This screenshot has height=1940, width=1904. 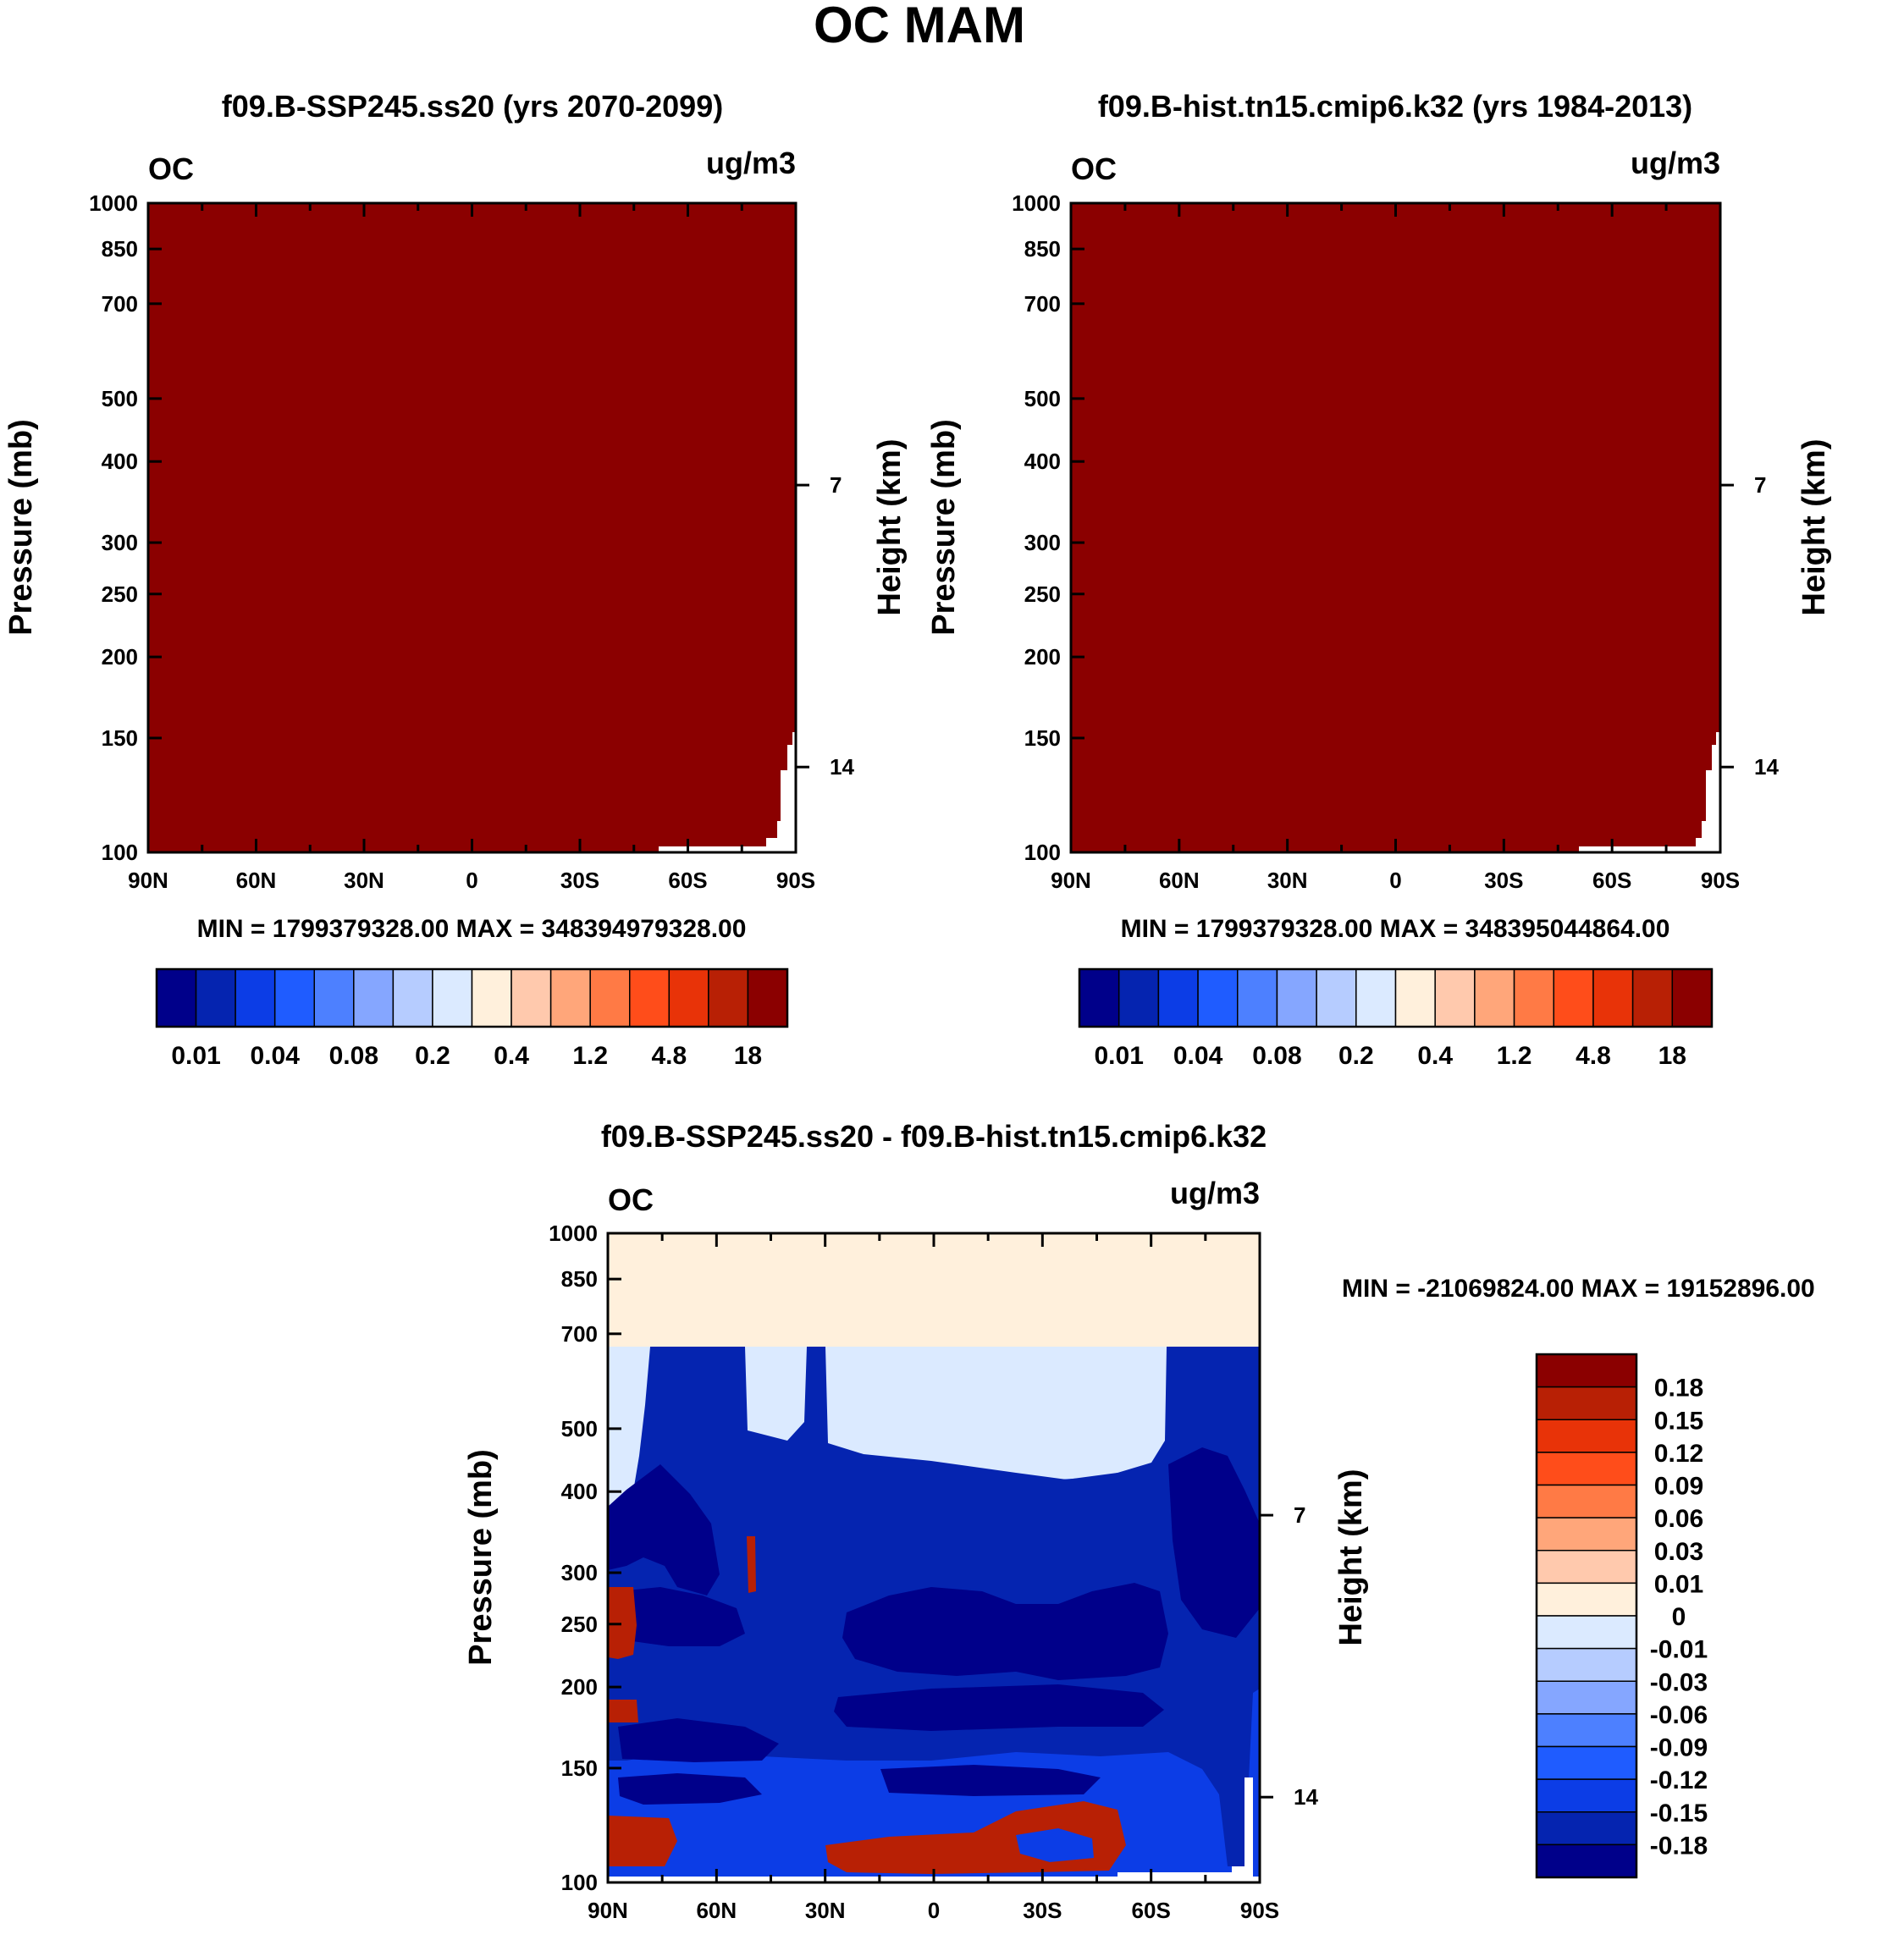 What do you see at coordinates (748, 1056) in the screenshot?
I see `colorbar-label: 18` at bounding box center [748, 1056].